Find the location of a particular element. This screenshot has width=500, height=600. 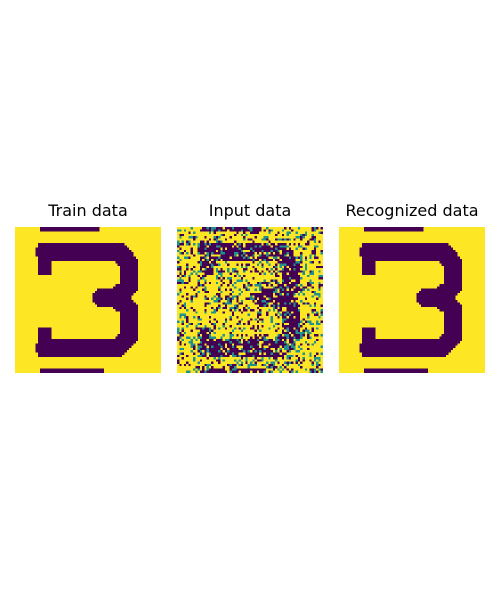

train-image is located at coordinates (88, 300).